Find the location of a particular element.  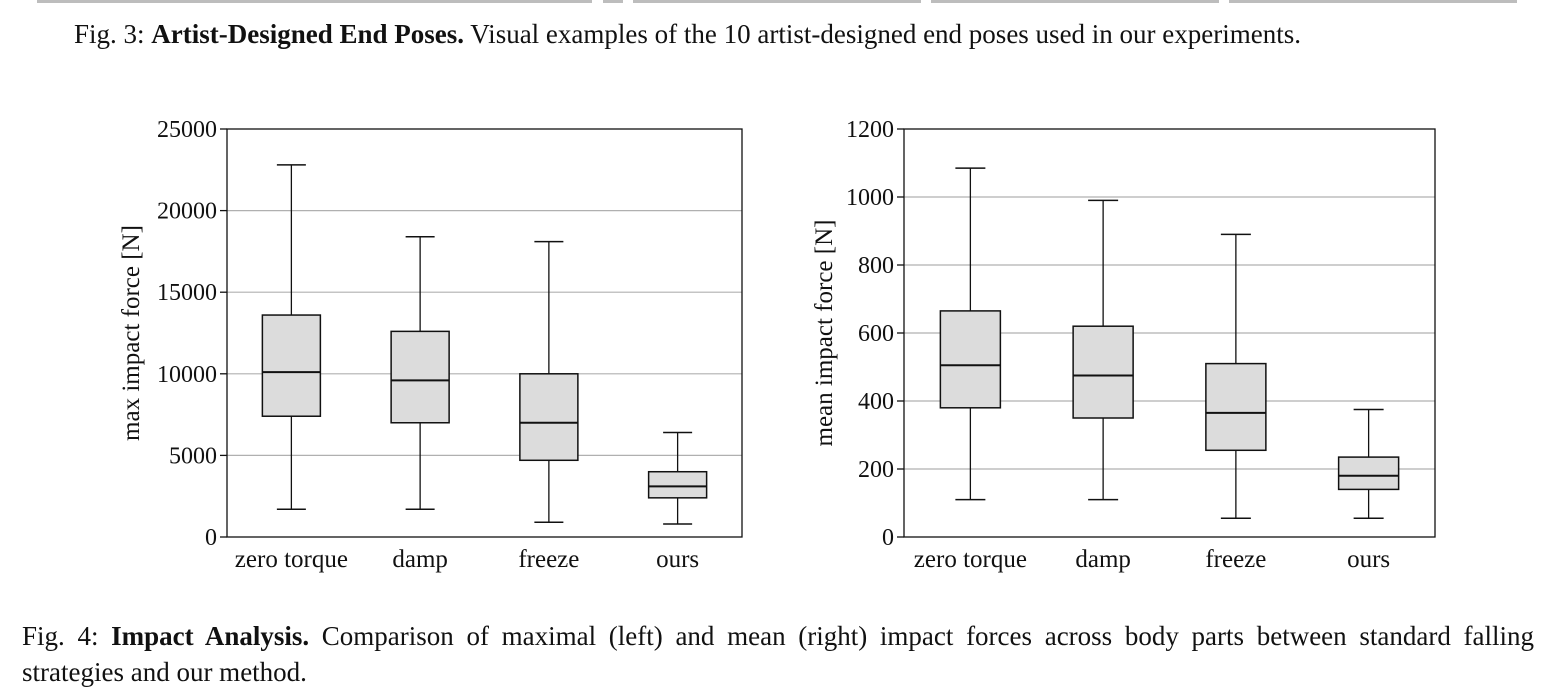

y-tick-label: 200 is located at coordinates (876, 470).